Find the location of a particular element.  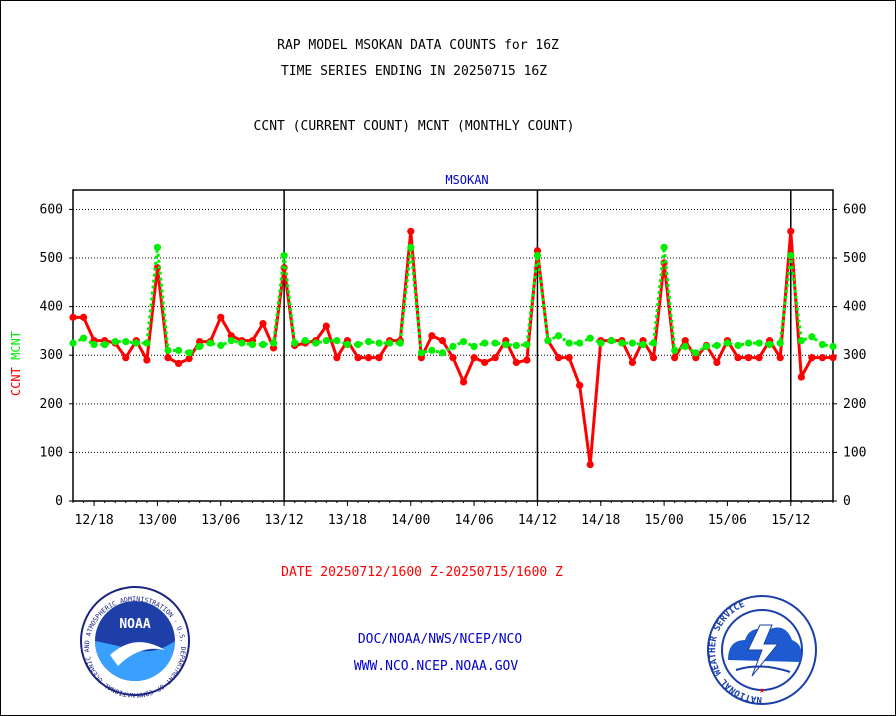

series-line-mcnt is located at coordinates (453, 300).